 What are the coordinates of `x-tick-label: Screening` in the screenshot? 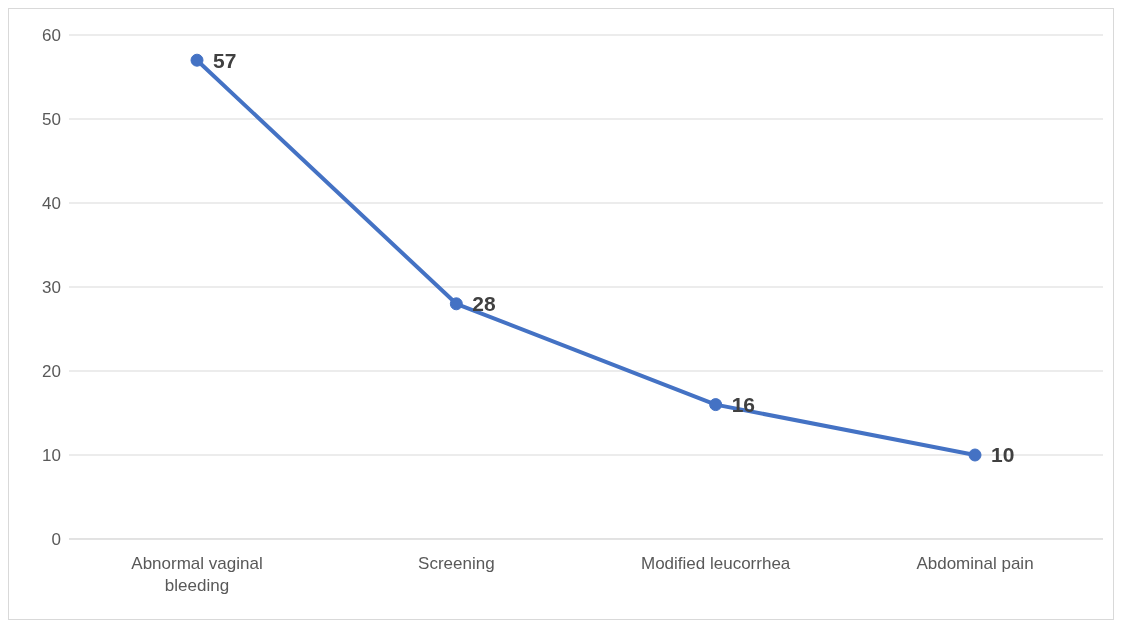 It's located at (456, 563).